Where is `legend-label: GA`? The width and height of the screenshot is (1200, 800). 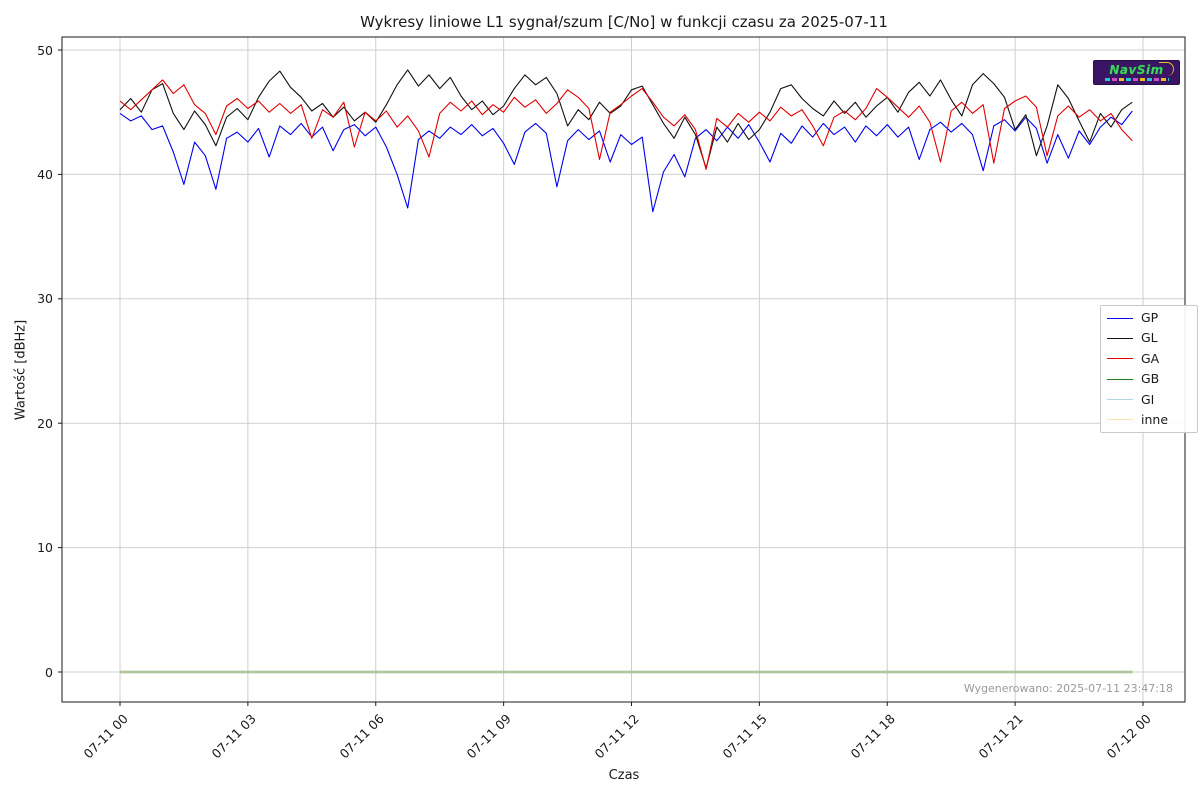
legend-label: GA is located at coordinates (1150, 358).